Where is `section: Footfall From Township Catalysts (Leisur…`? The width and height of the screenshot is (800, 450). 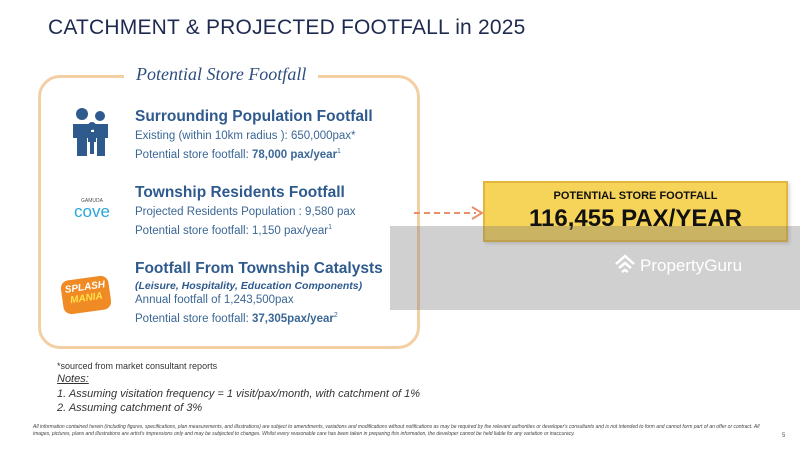 section: Footfall From Township Catalysts (Leisur… is located at coordinates (259, 293).